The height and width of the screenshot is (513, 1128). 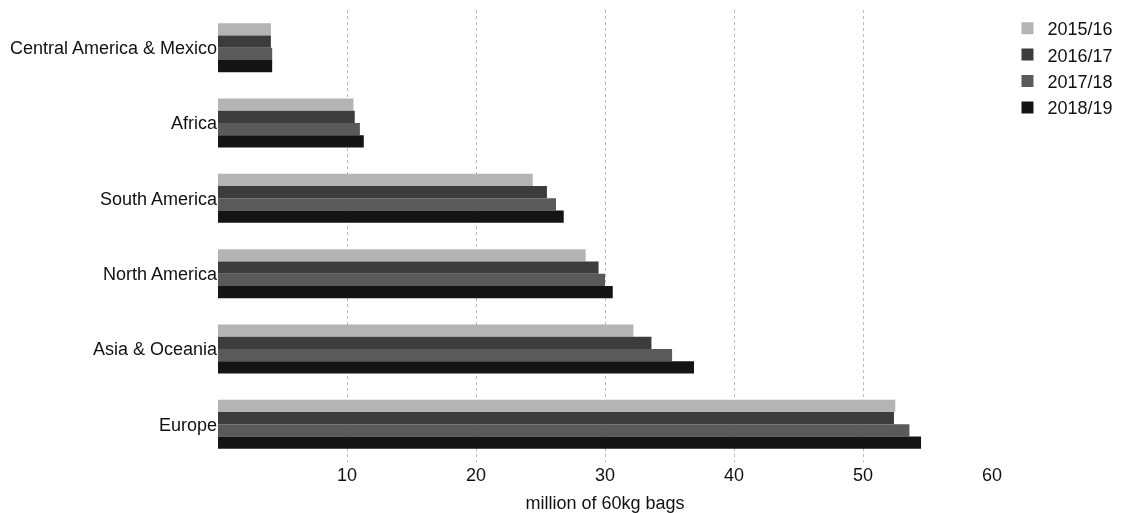 I want to click on y-tick-label: Central America & Mexico, so click(x=113, y=47).